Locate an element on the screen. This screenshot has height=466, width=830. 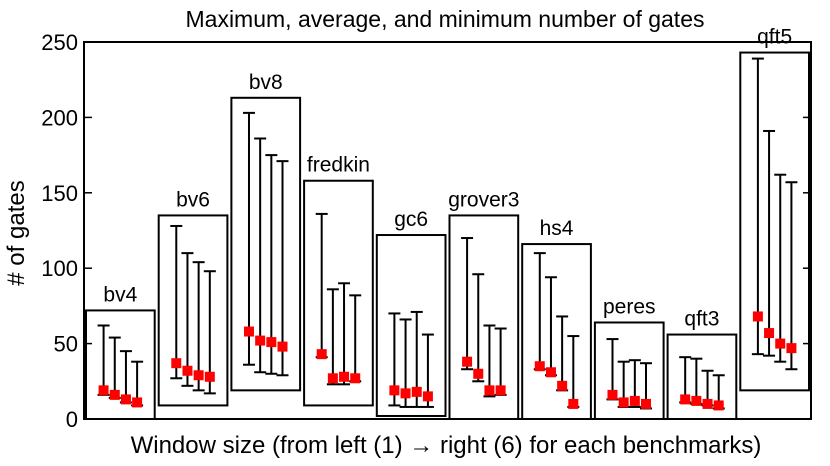
benchmark-group-fredkin: fredkin is located at coordinates (338, 280).